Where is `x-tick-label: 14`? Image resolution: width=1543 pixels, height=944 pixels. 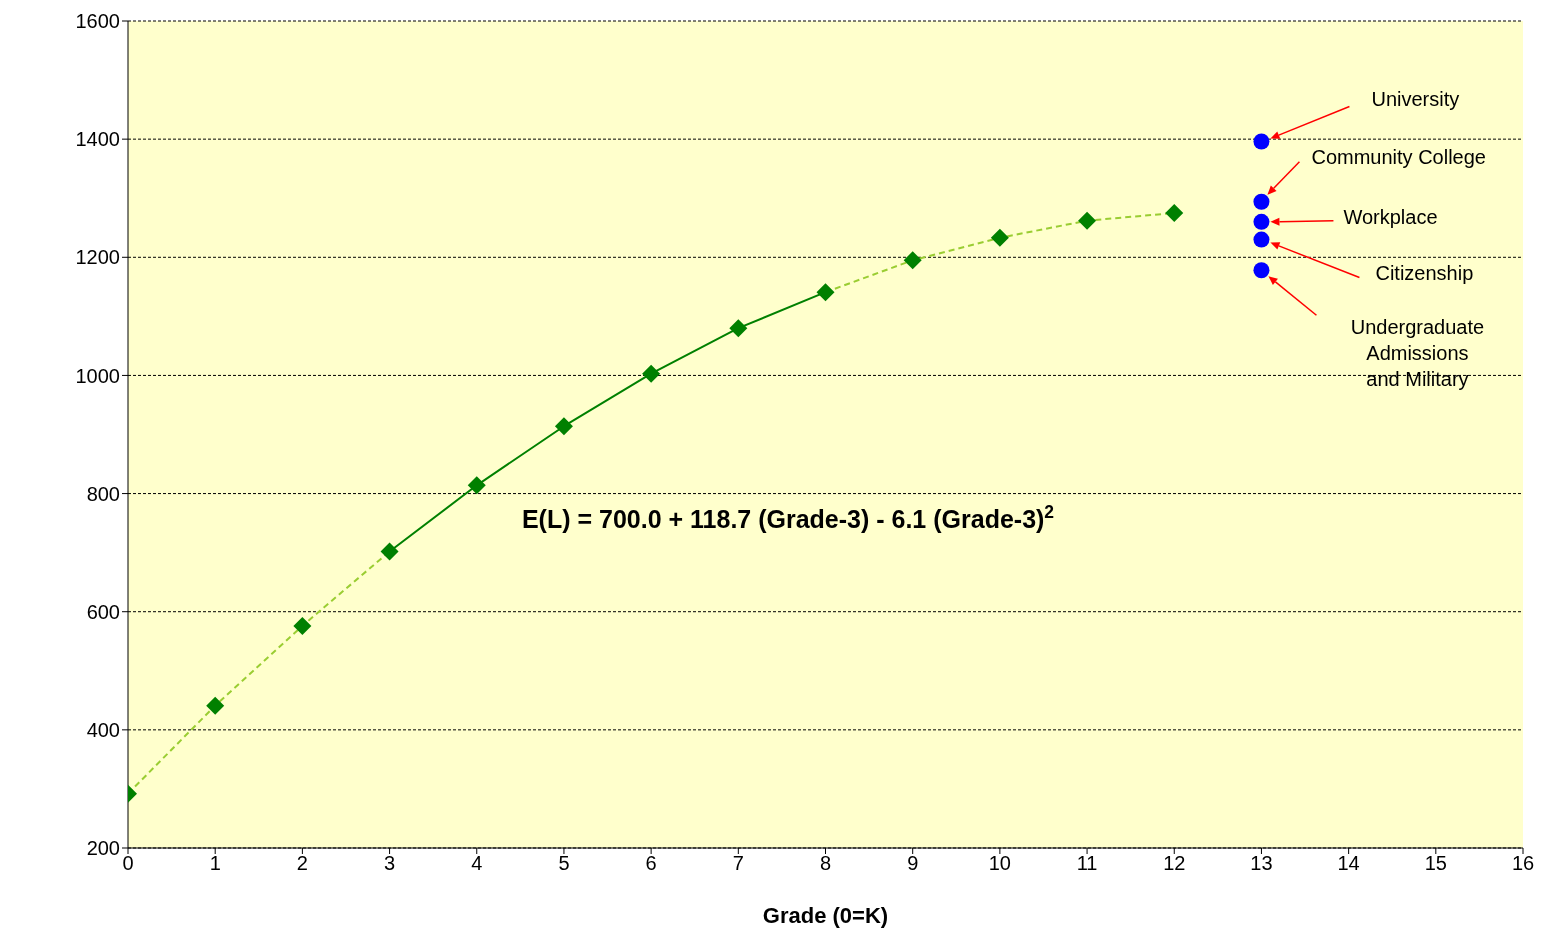
x-tick-label: 14 is located at coordinates (1348, 863).